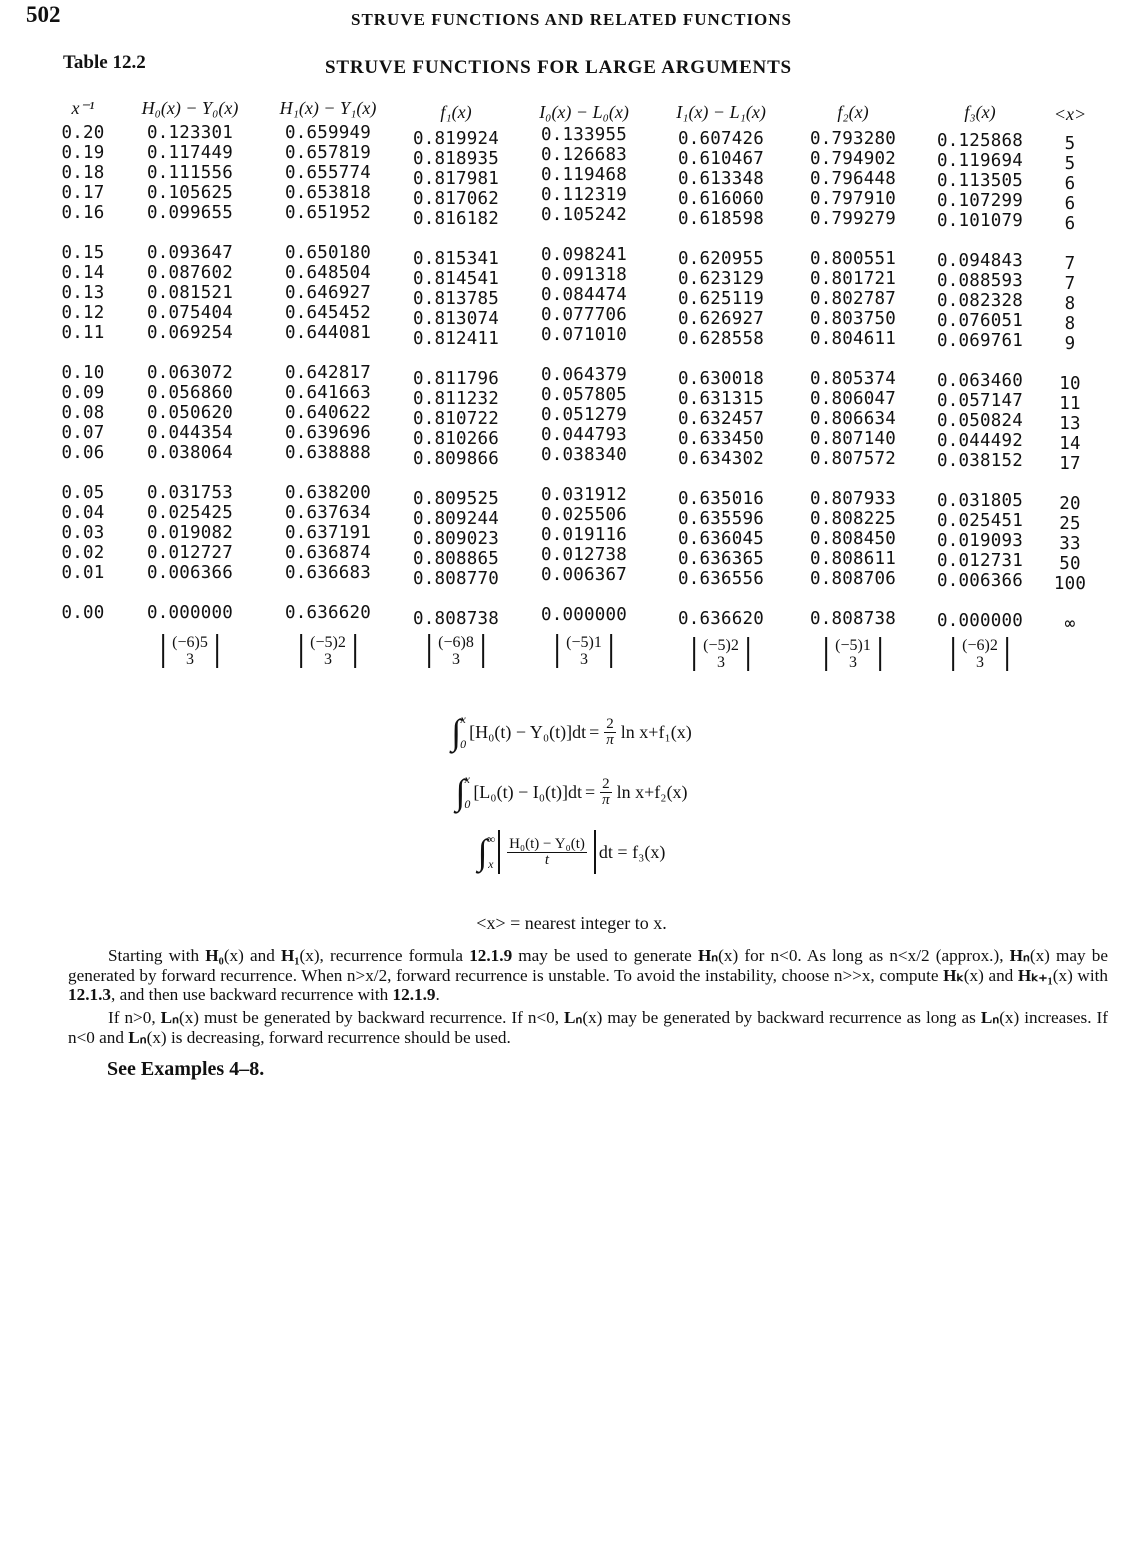  I want to click on cell-h1-minus-y1: 0.638888, so click(328, 453).